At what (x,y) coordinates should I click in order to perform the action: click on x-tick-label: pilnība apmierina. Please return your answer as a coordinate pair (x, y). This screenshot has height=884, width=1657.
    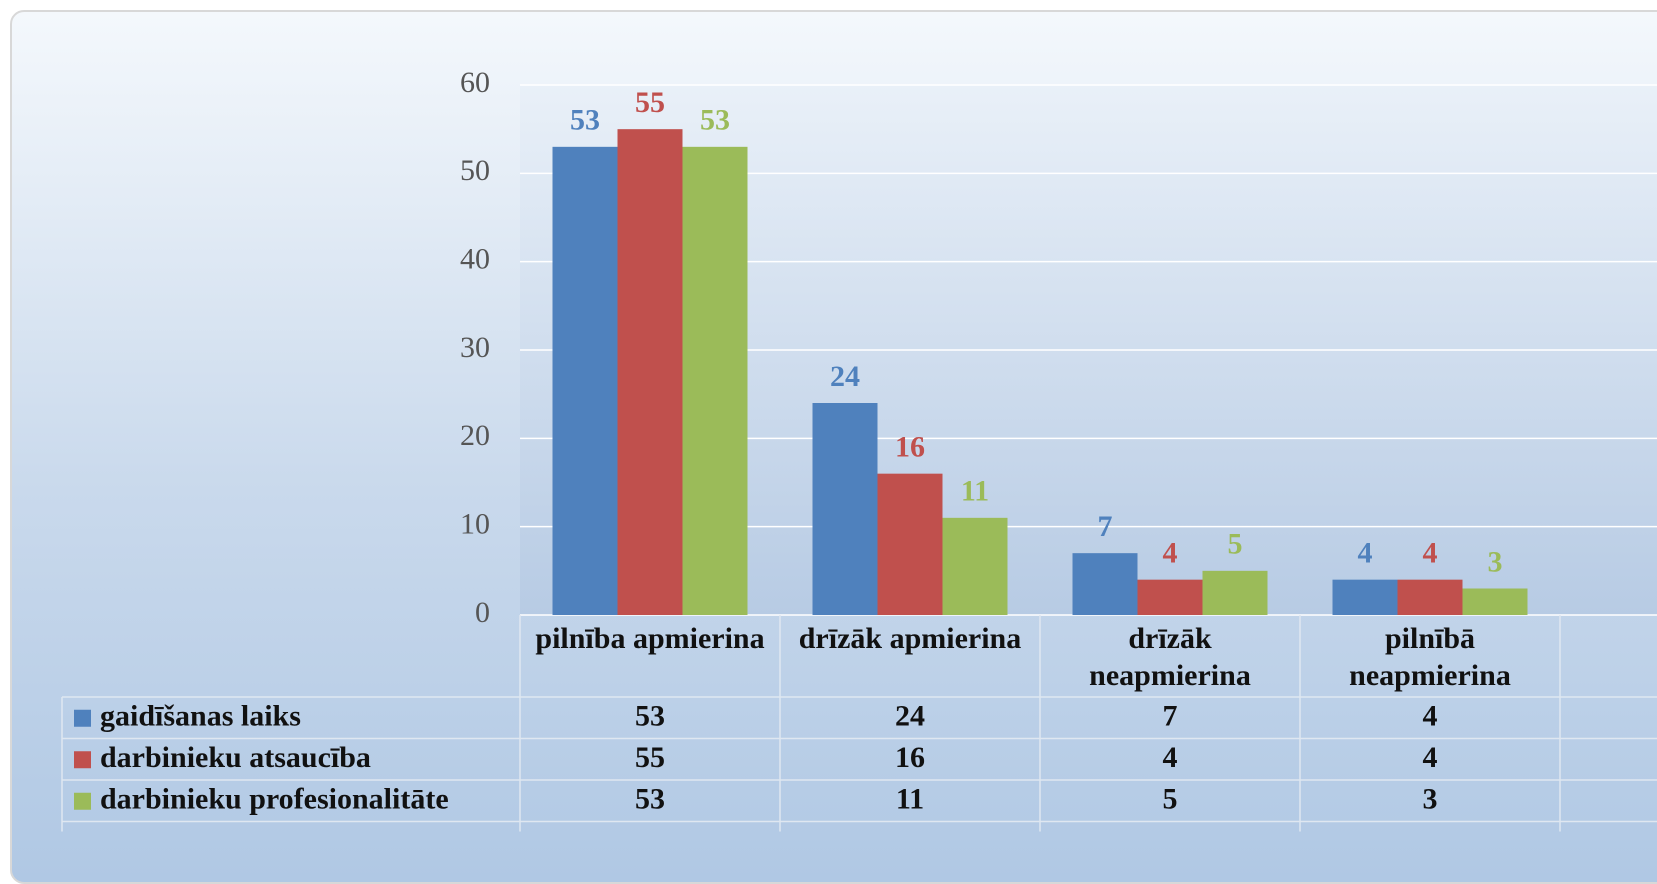
    Looking at the image, I should click on (650, 638).